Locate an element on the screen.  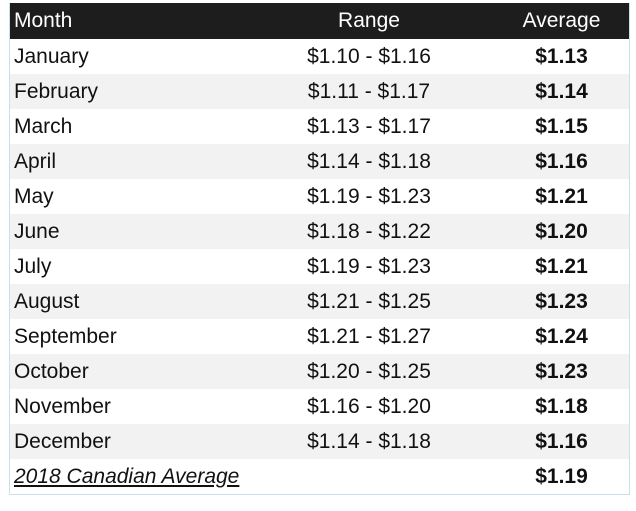
month-cell: January is located at coordinates (51, 56).